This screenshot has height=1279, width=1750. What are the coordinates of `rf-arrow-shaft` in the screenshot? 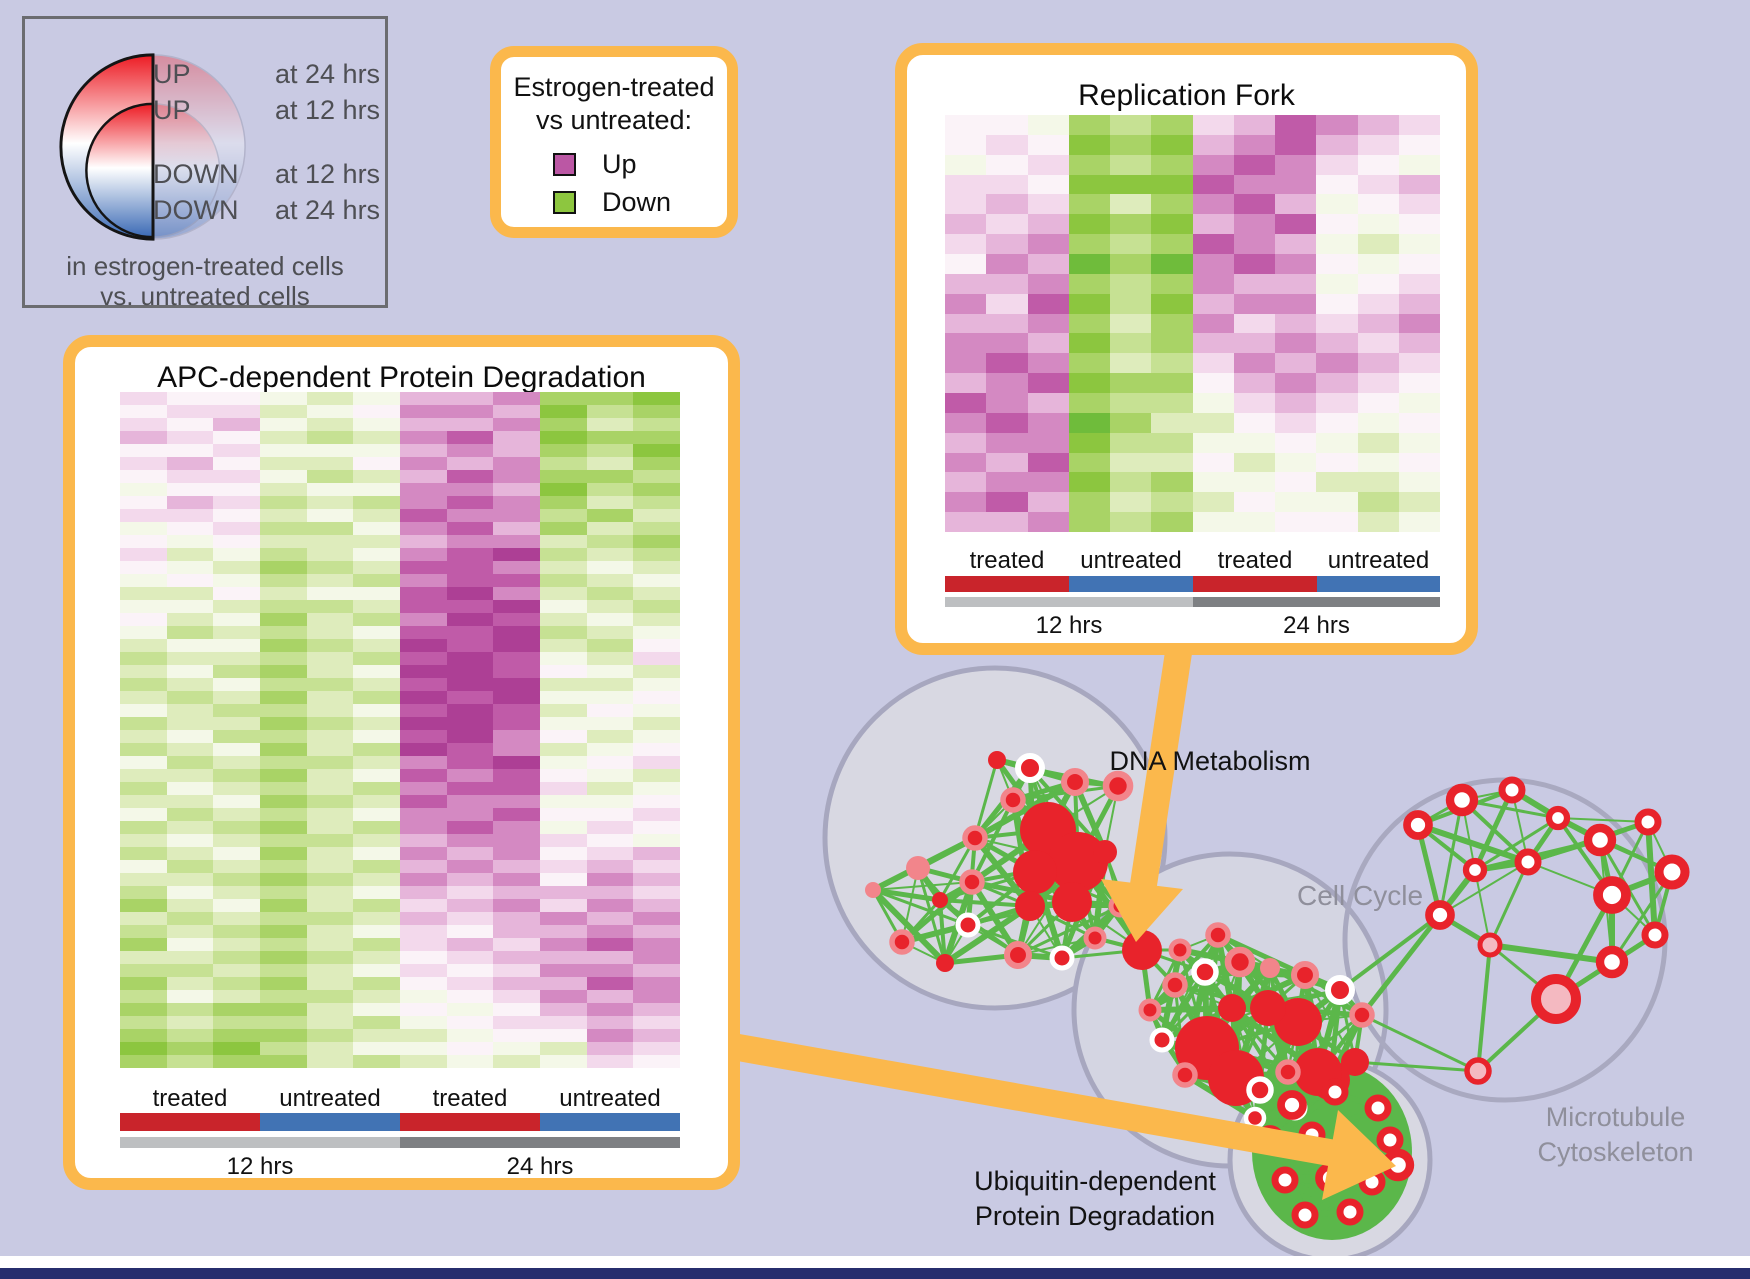 It's located at (1162, 762).